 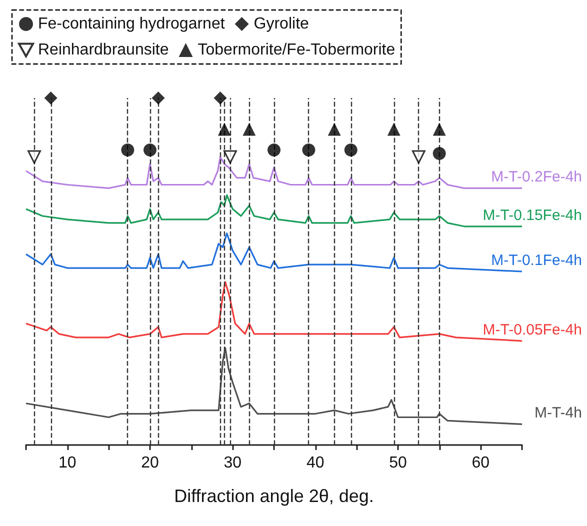 I want to click on x-tick-label: 50, so click(x=398, y=463).